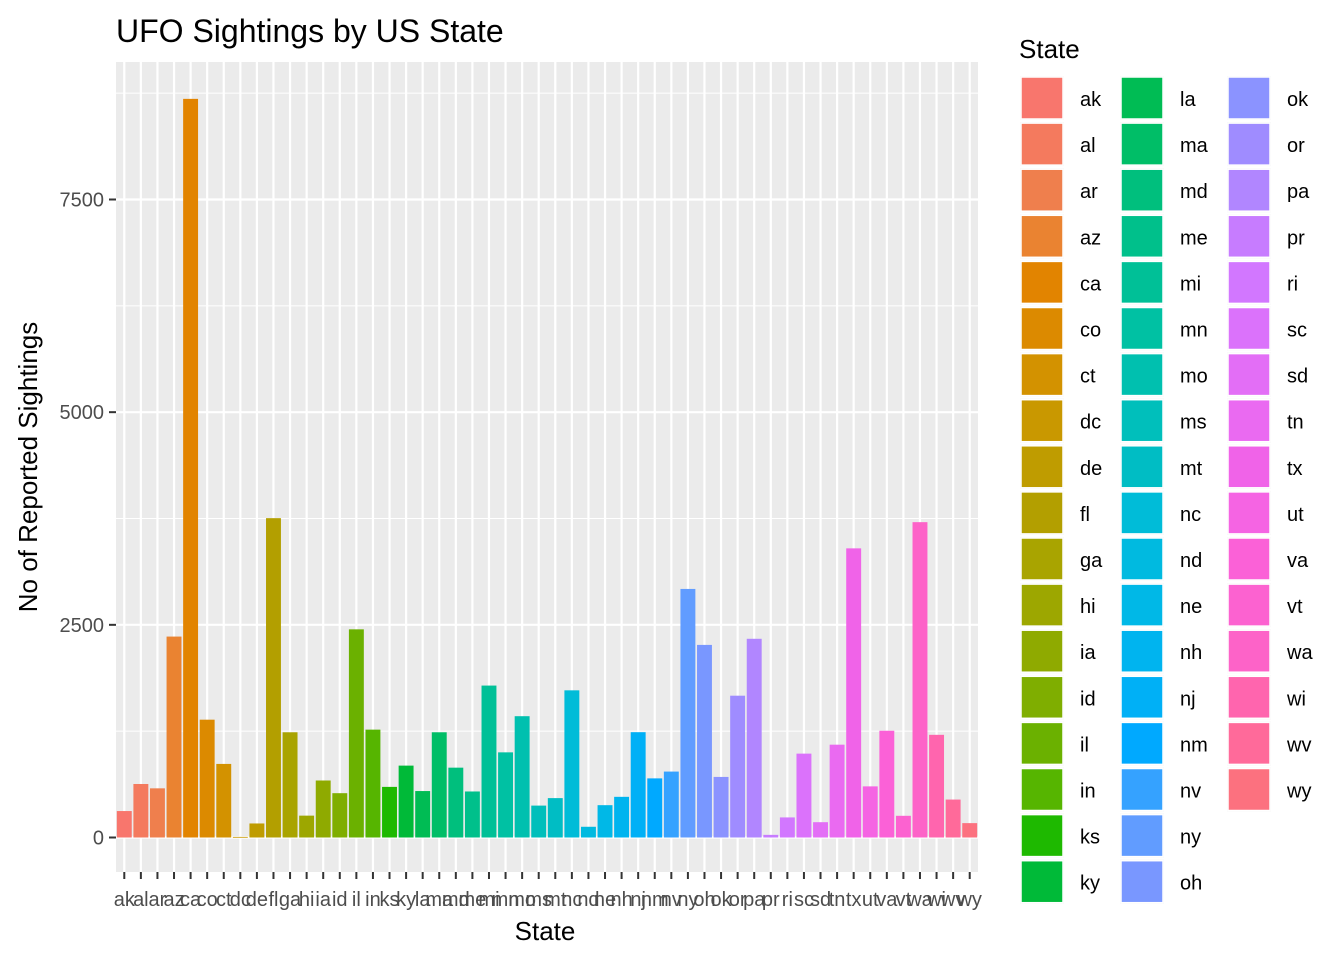 The image size is (1344, 960). Describe the element at coordinates (605, 821) in the screenshot. I see `bar-ne` at that location.